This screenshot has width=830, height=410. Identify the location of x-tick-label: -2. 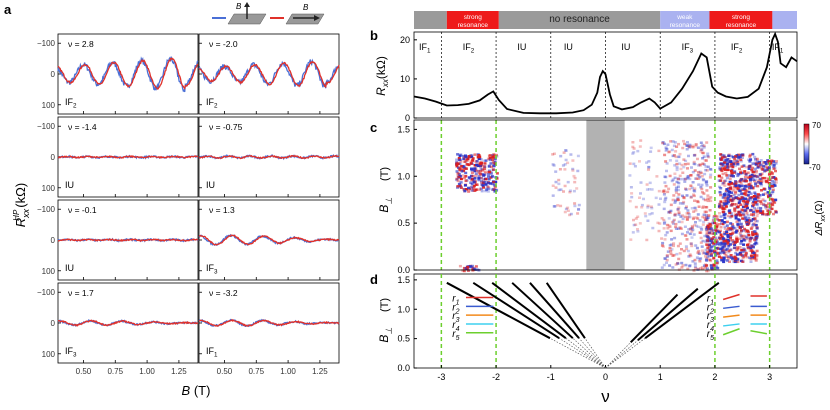
(496, 377).